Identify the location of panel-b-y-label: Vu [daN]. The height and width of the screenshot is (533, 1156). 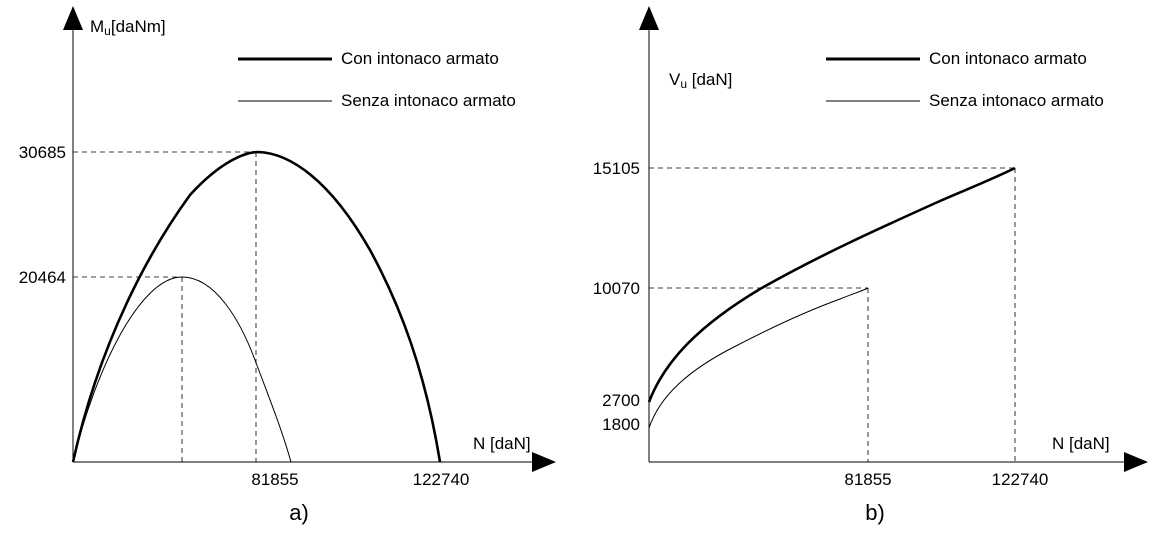
(700, 80).